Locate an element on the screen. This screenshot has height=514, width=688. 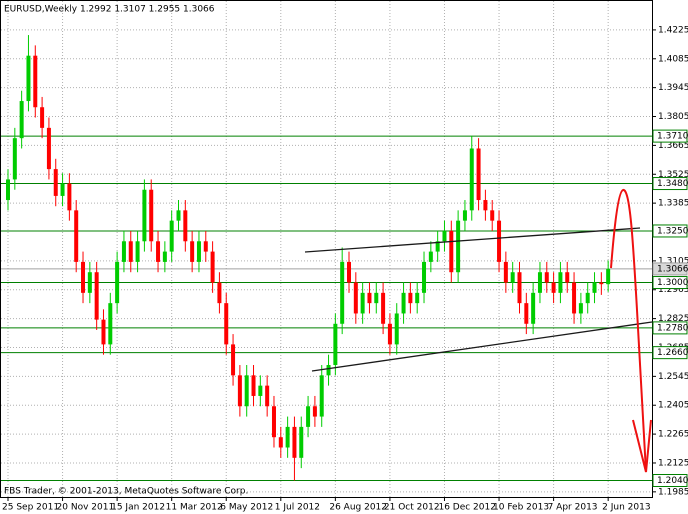
level-label: 1.3250 is located at coordinates (672, 231).